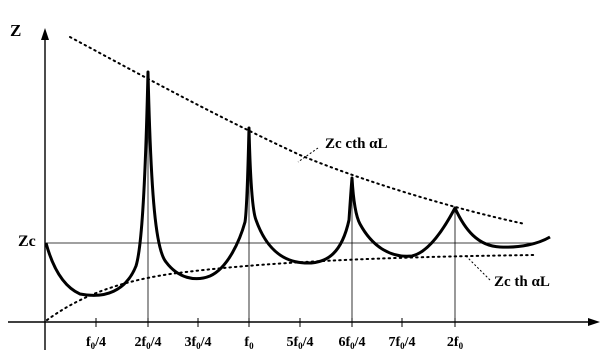  What do you see at coordinates (197, 343) in the screenshot?
I see `x-tick-label: 3f0/4` at bounding box center [197, 343].